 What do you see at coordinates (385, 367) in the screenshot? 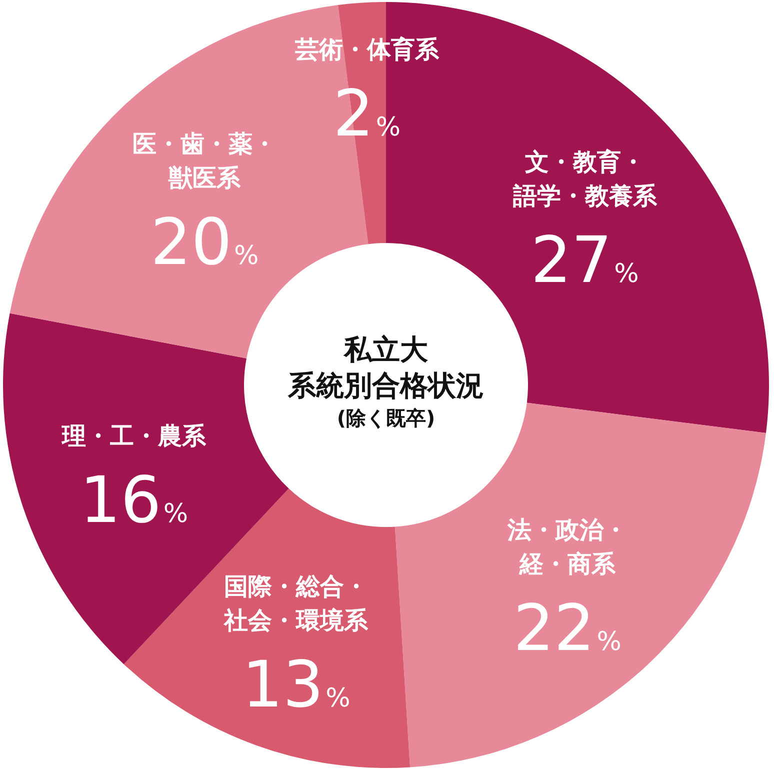
I see `text: 私立大系統別合格状況` at bounding box center [385, 367].